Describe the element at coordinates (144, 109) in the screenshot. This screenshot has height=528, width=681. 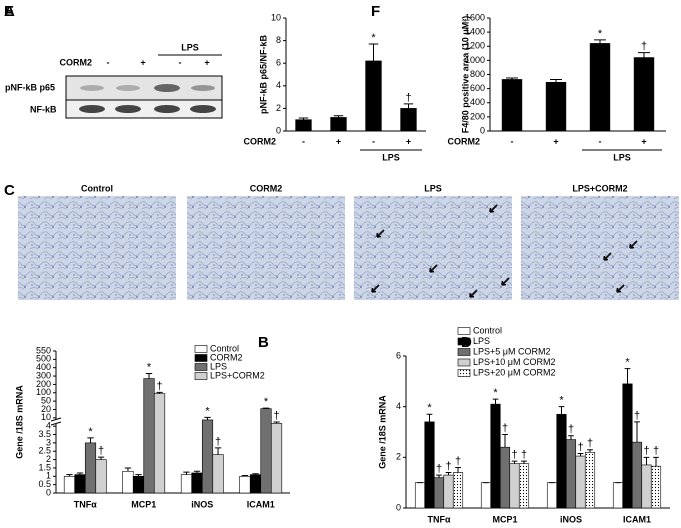
I see `blot-band` at that location.